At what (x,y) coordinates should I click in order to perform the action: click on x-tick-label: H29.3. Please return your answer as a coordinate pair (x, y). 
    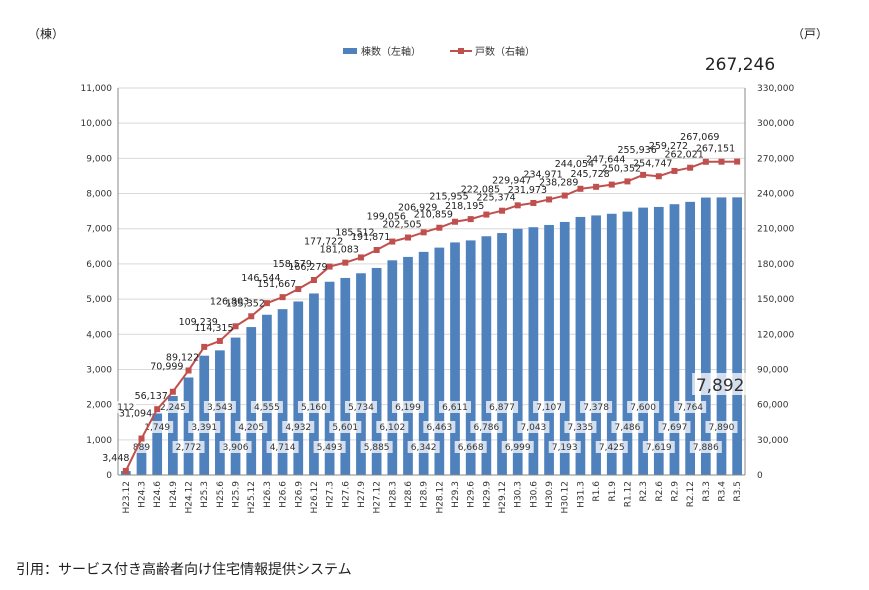
    Looking at the image, I should click on (456, 494).